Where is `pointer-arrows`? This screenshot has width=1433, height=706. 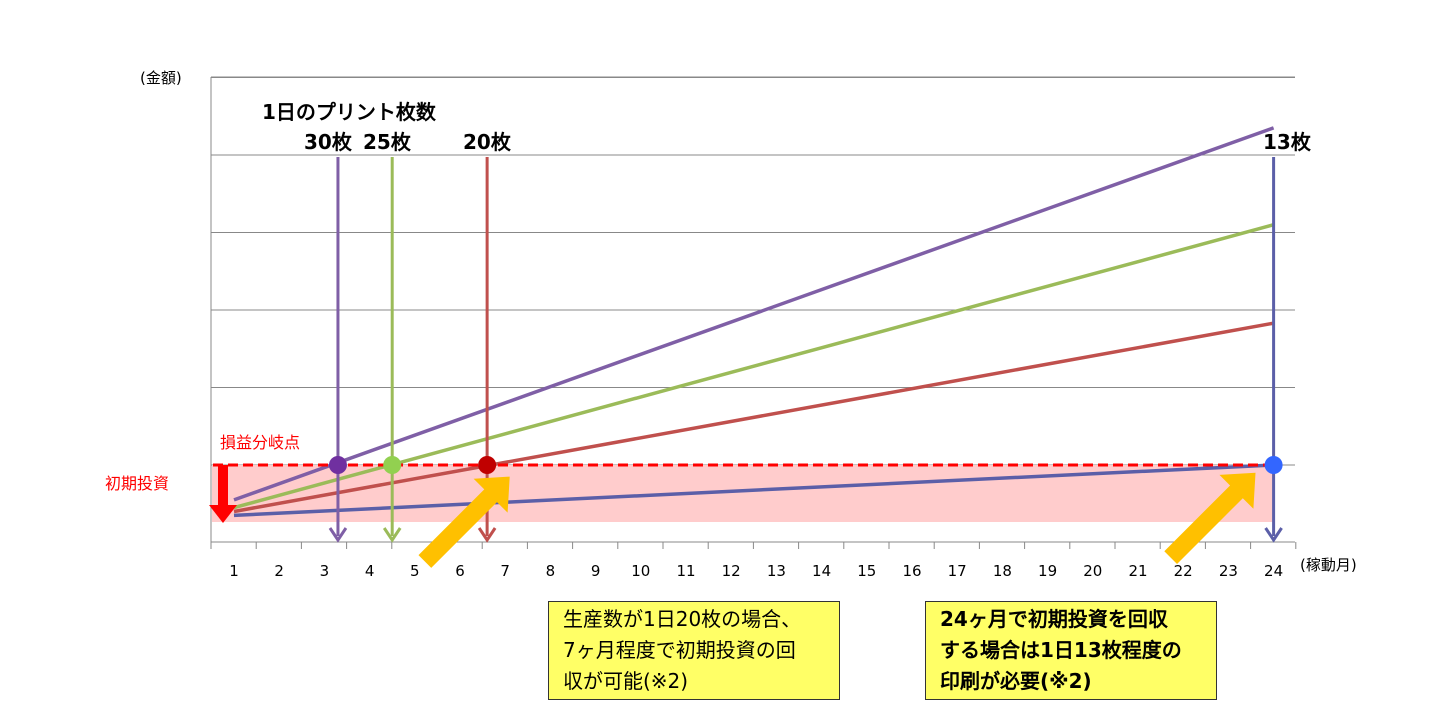
pointer-arrows is located at coordinates (837, 520).